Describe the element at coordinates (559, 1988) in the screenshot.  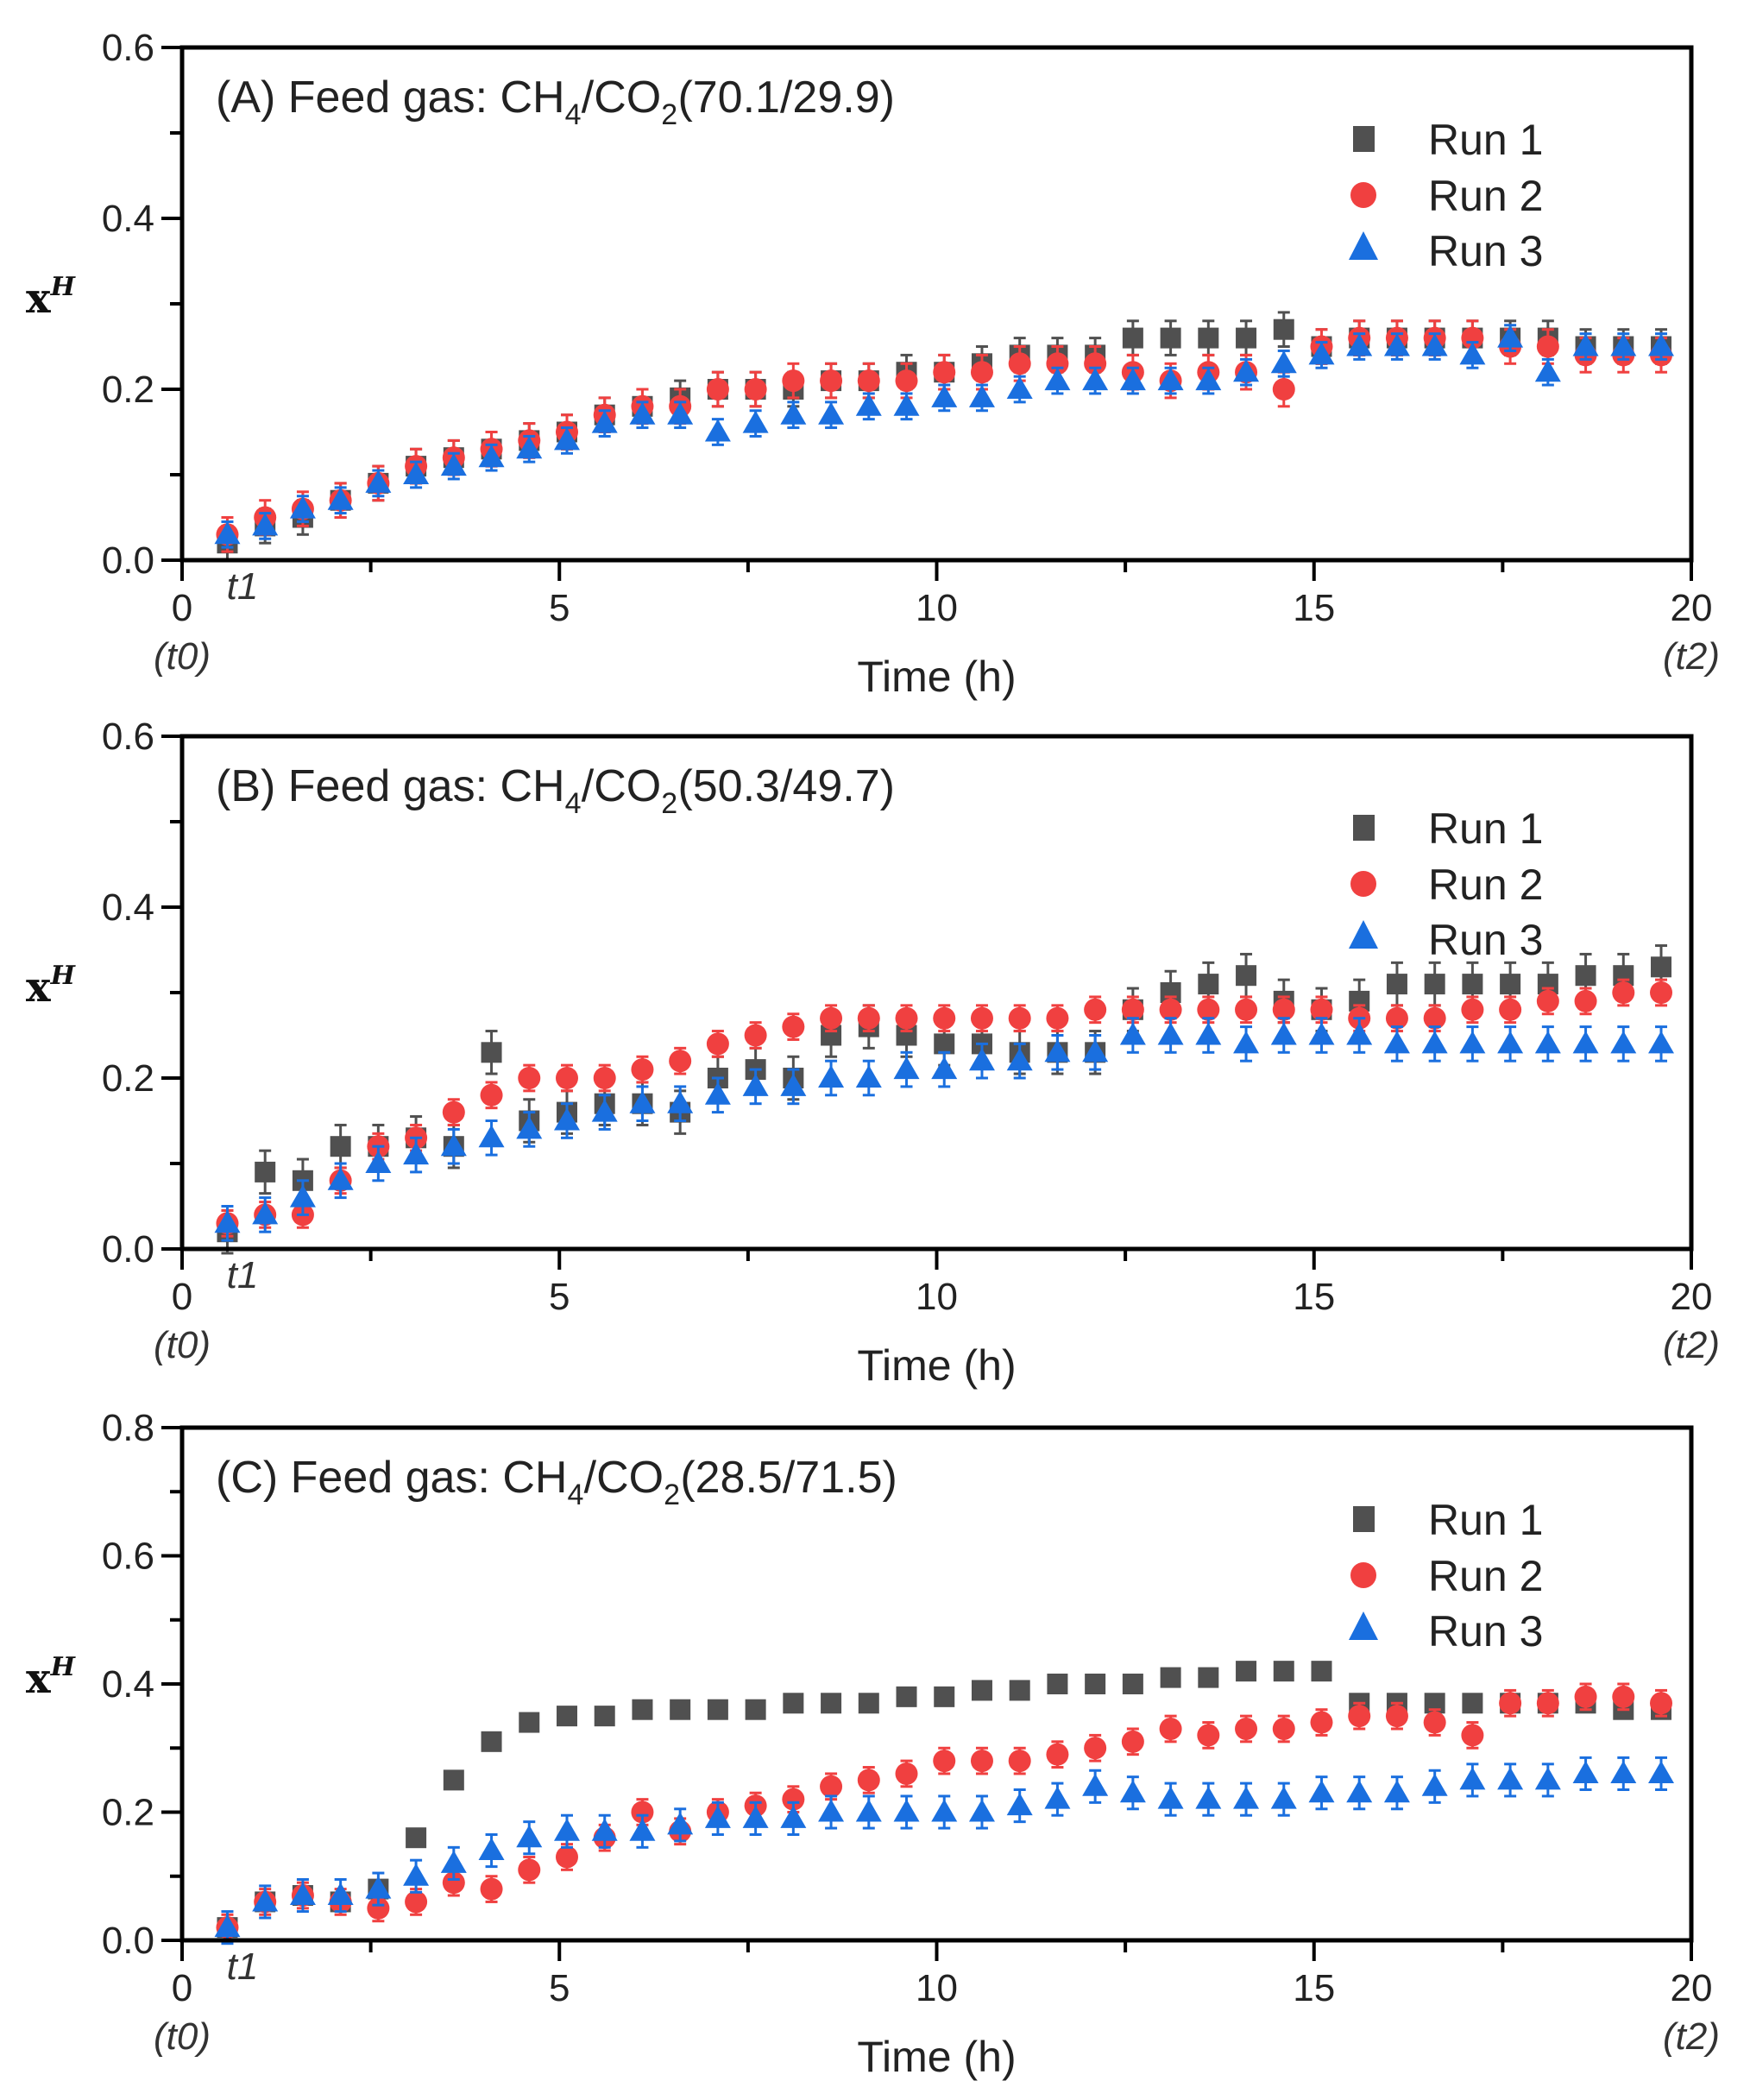
I see `x-tick-label: 5` at that location.